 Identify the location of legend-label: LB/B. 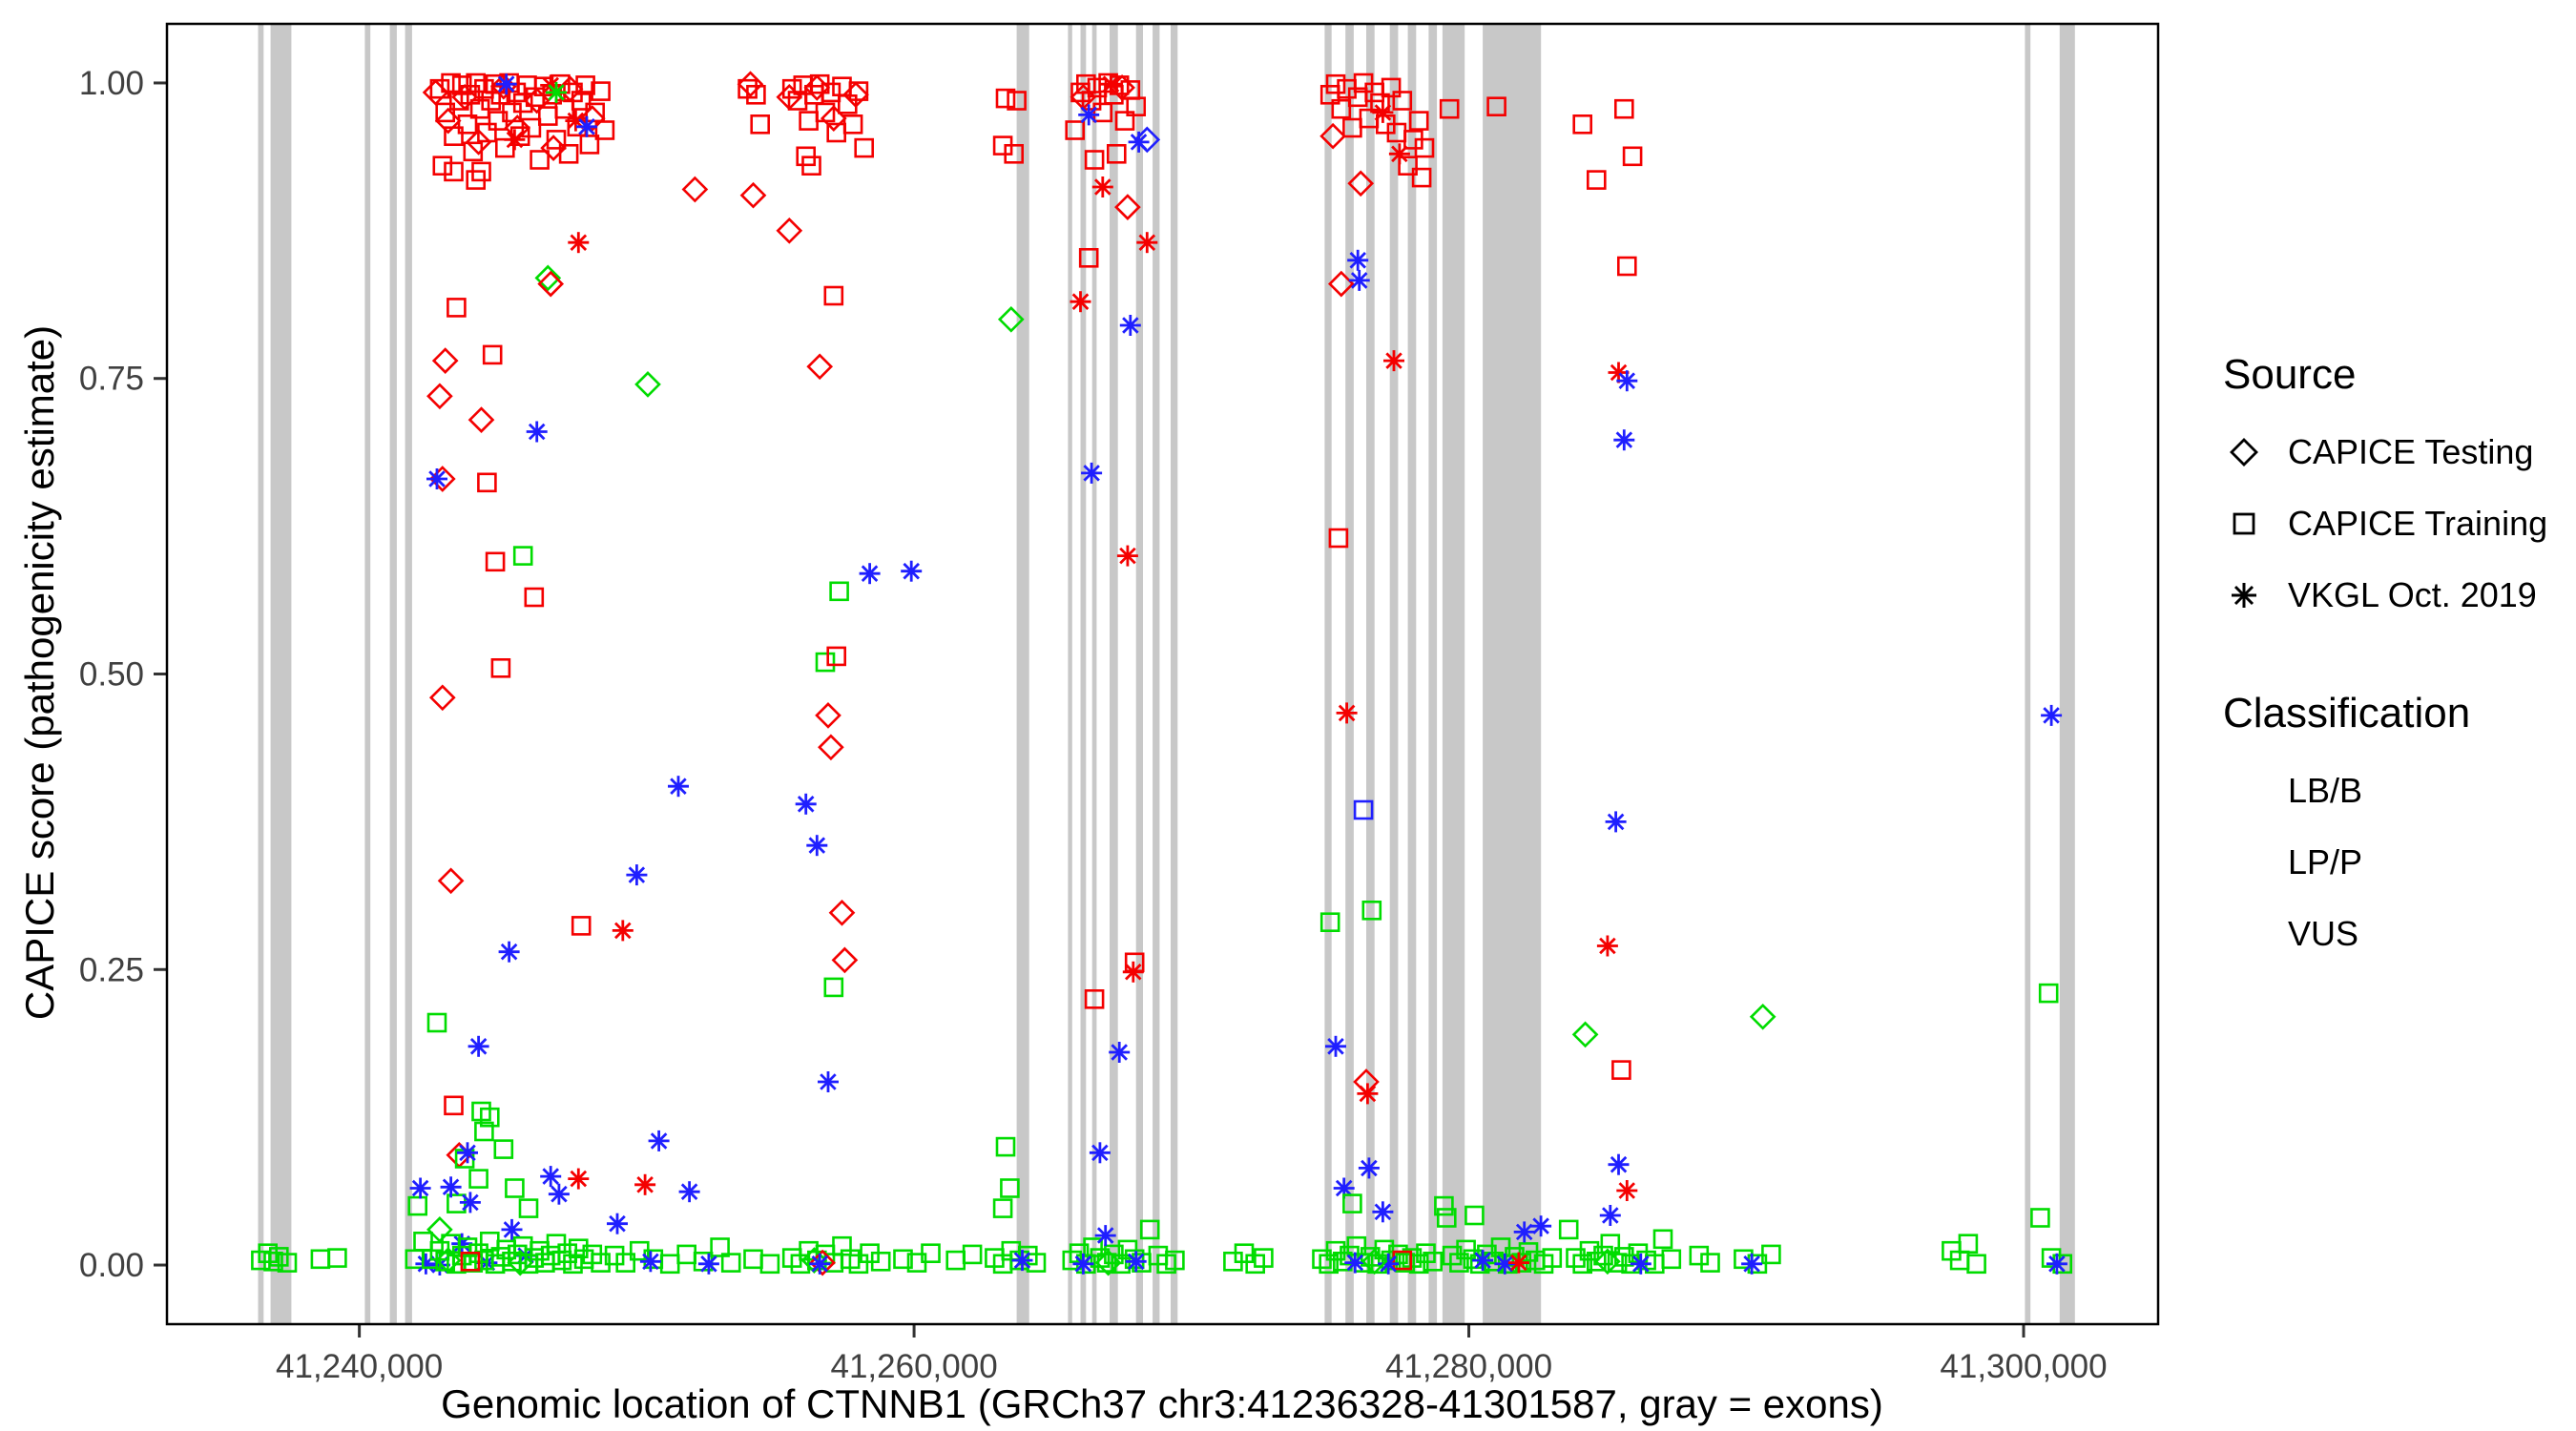
(2325, 790).